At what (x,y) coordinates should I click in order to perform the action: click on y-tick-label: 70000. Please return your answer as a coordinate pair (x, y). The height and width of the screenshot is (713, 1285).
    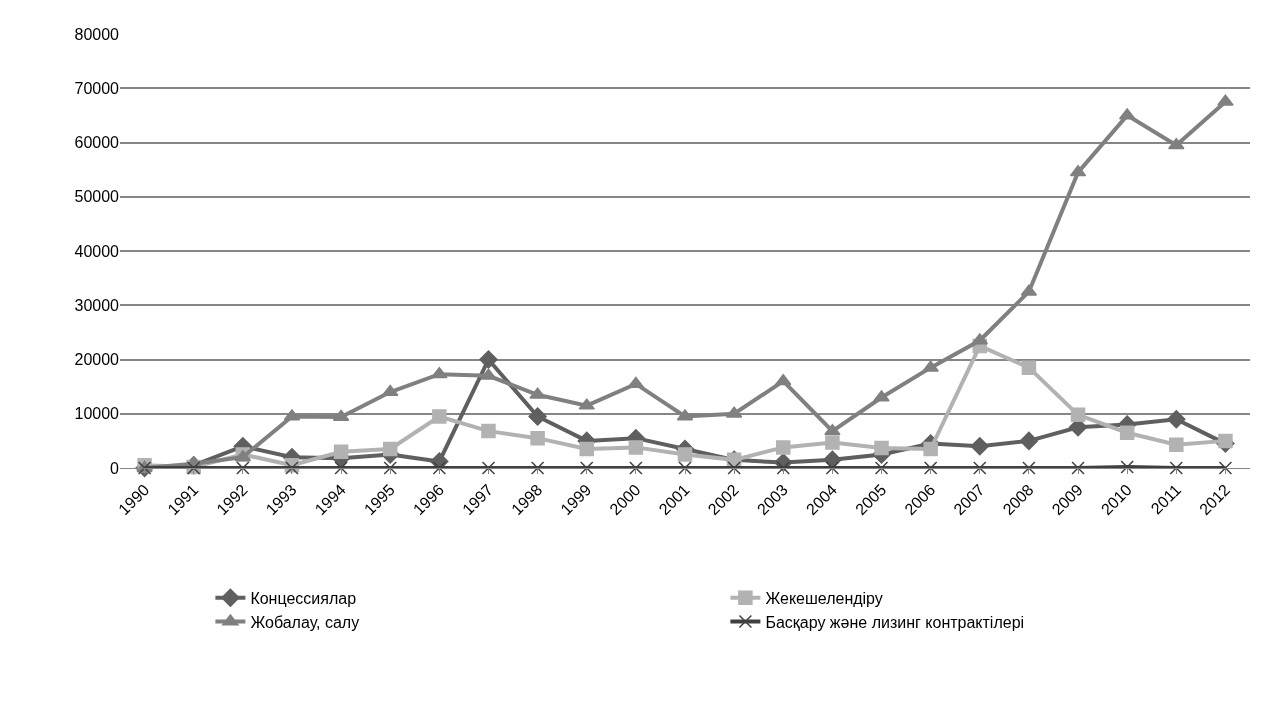
    Looking at the image, I should click on (97, 88).